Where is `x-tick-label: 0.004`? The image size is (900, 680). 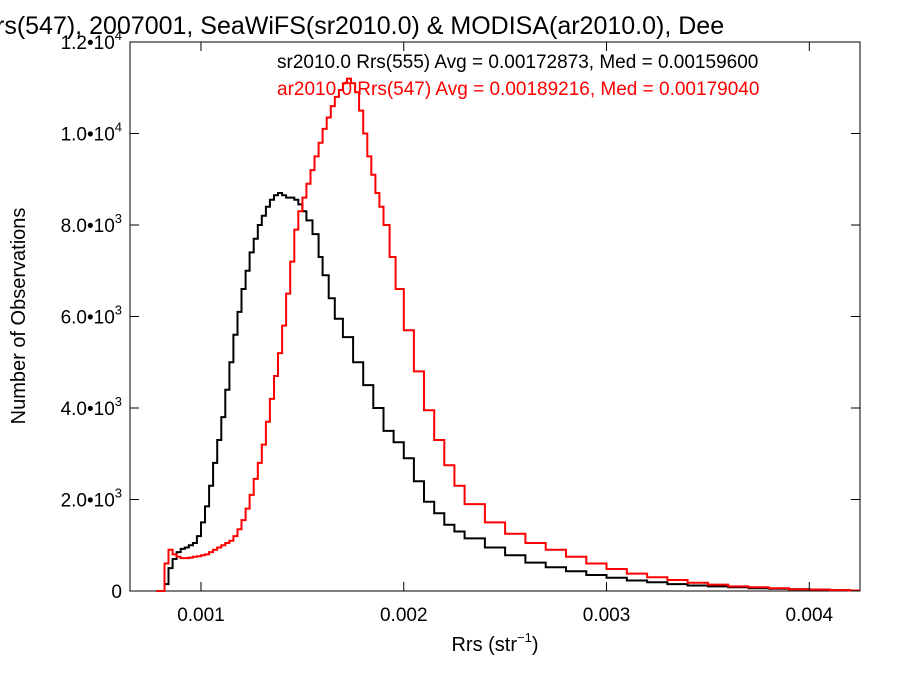 x-tick-label: 0.004 is located at coordinates (810, 615).